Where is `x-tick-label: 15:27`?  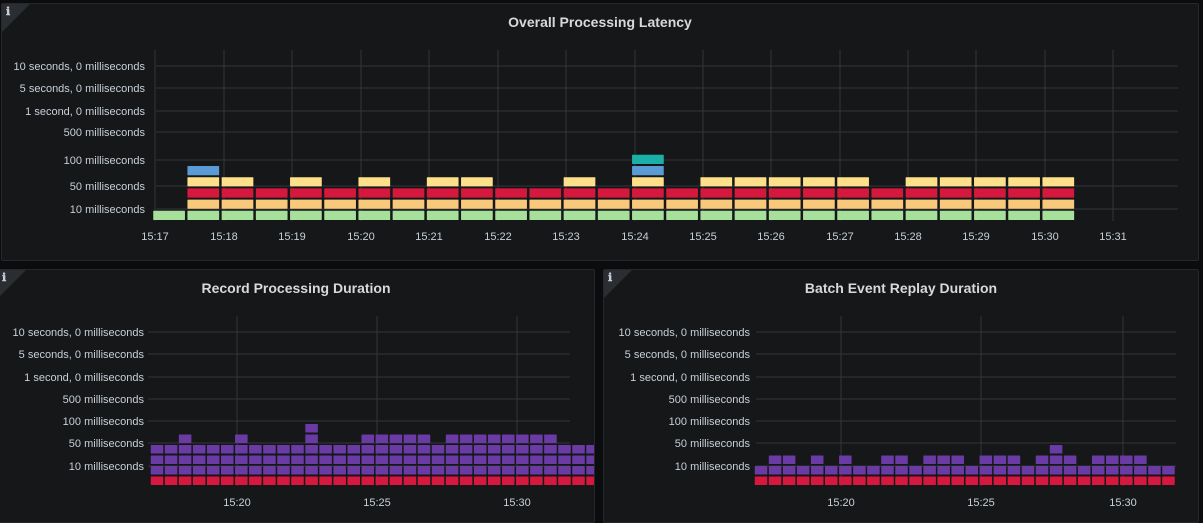
x-tick-label: 15:27 is located at coordinates (840, 237).